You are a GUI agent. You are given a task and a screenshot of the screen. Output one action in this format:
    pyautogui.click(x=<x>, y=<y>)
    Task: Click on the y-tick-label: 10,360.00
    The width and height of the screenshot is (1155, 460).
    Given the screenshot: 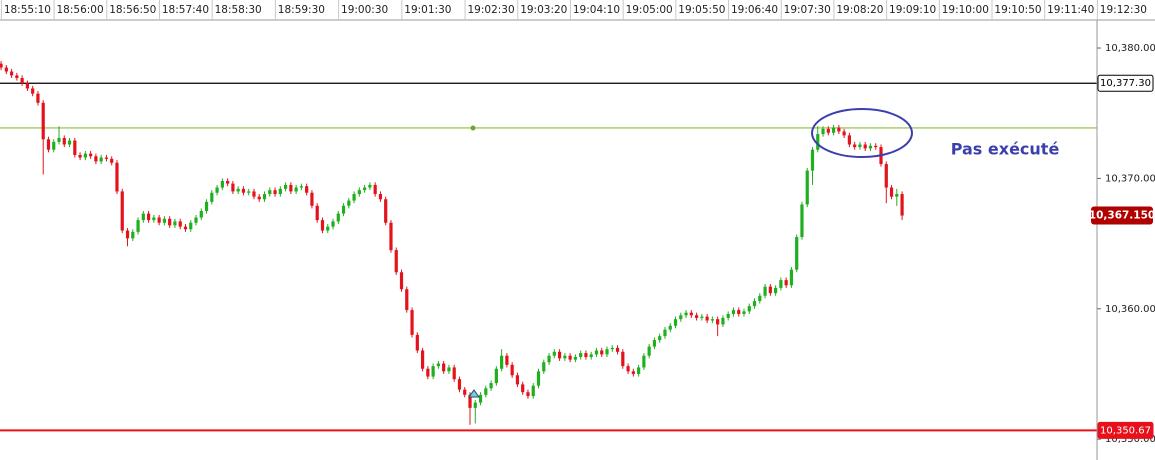 What is the action you would take?
    pyautogui.click(x=1130, y=309)
    